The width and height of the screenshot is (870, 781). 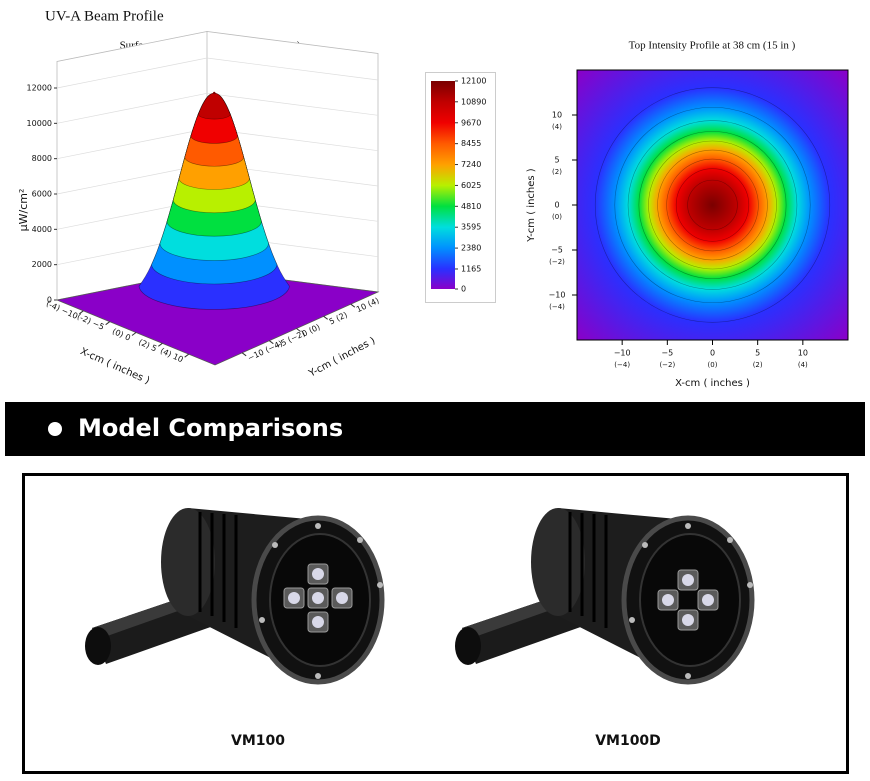 I want to click on colorbar-label: 3595, so click(x=471, y=227).